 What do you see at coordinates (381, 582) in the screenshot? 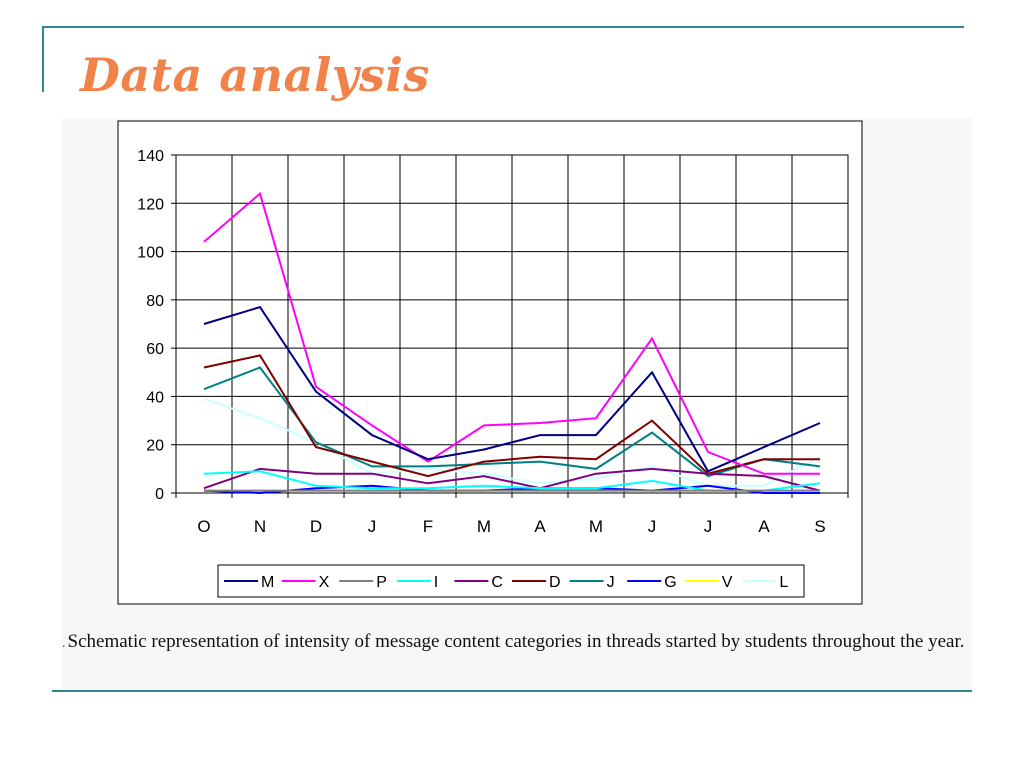
I see `legend-label-P: P` at bounding box center [381, 582].